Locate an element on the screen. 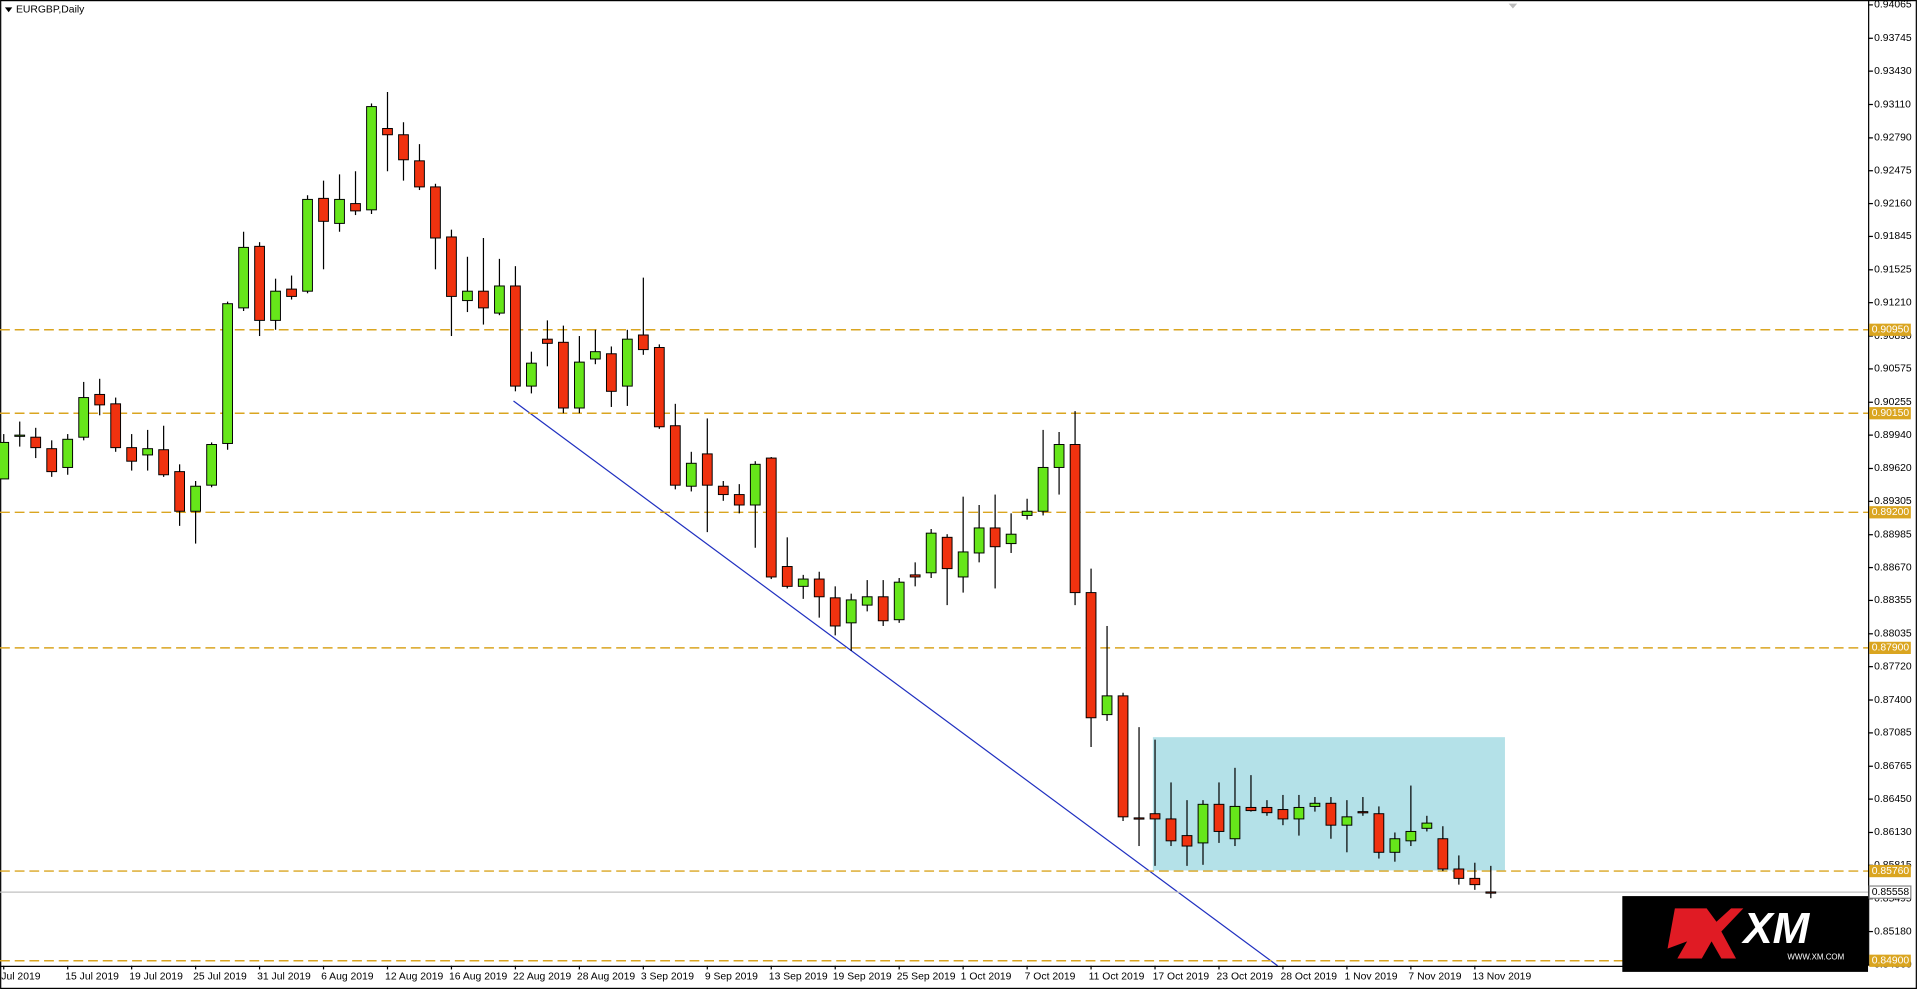 Image resolution: width=1917 pixels, height=989 pixels. y-tick-label: 0.86450 is located at coordinates (1893, 799).